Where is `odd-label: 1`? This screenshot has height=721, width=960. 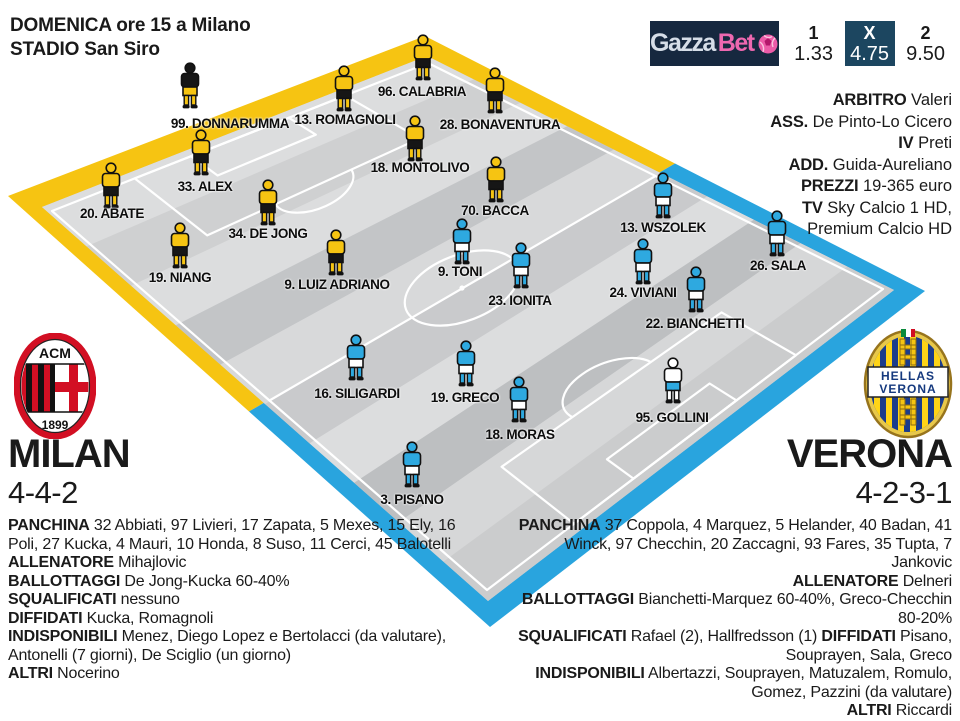 odd-label: 1 is located at coordinates (813, 32).